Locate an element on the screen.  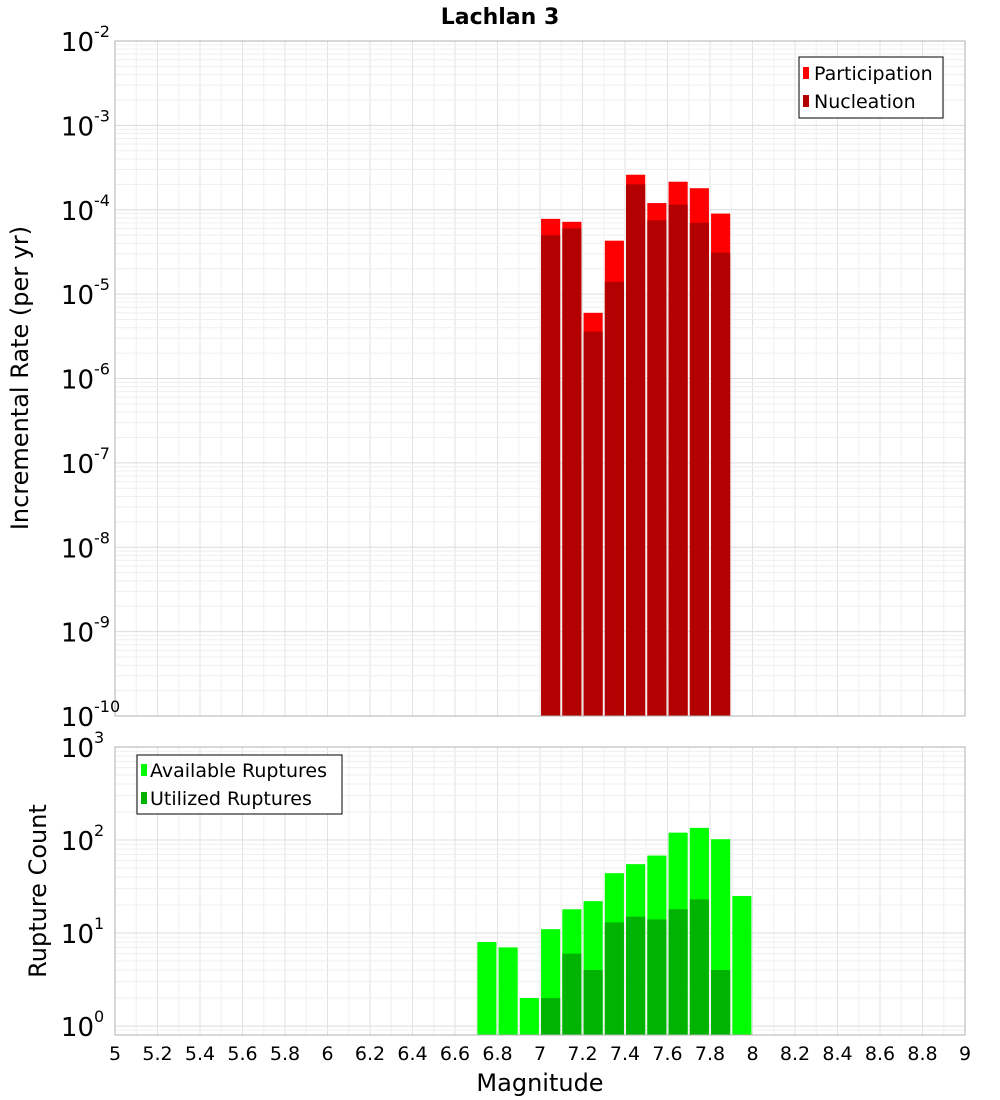
x-tick-label: 5.8 is located at coordinates (285, 1054).